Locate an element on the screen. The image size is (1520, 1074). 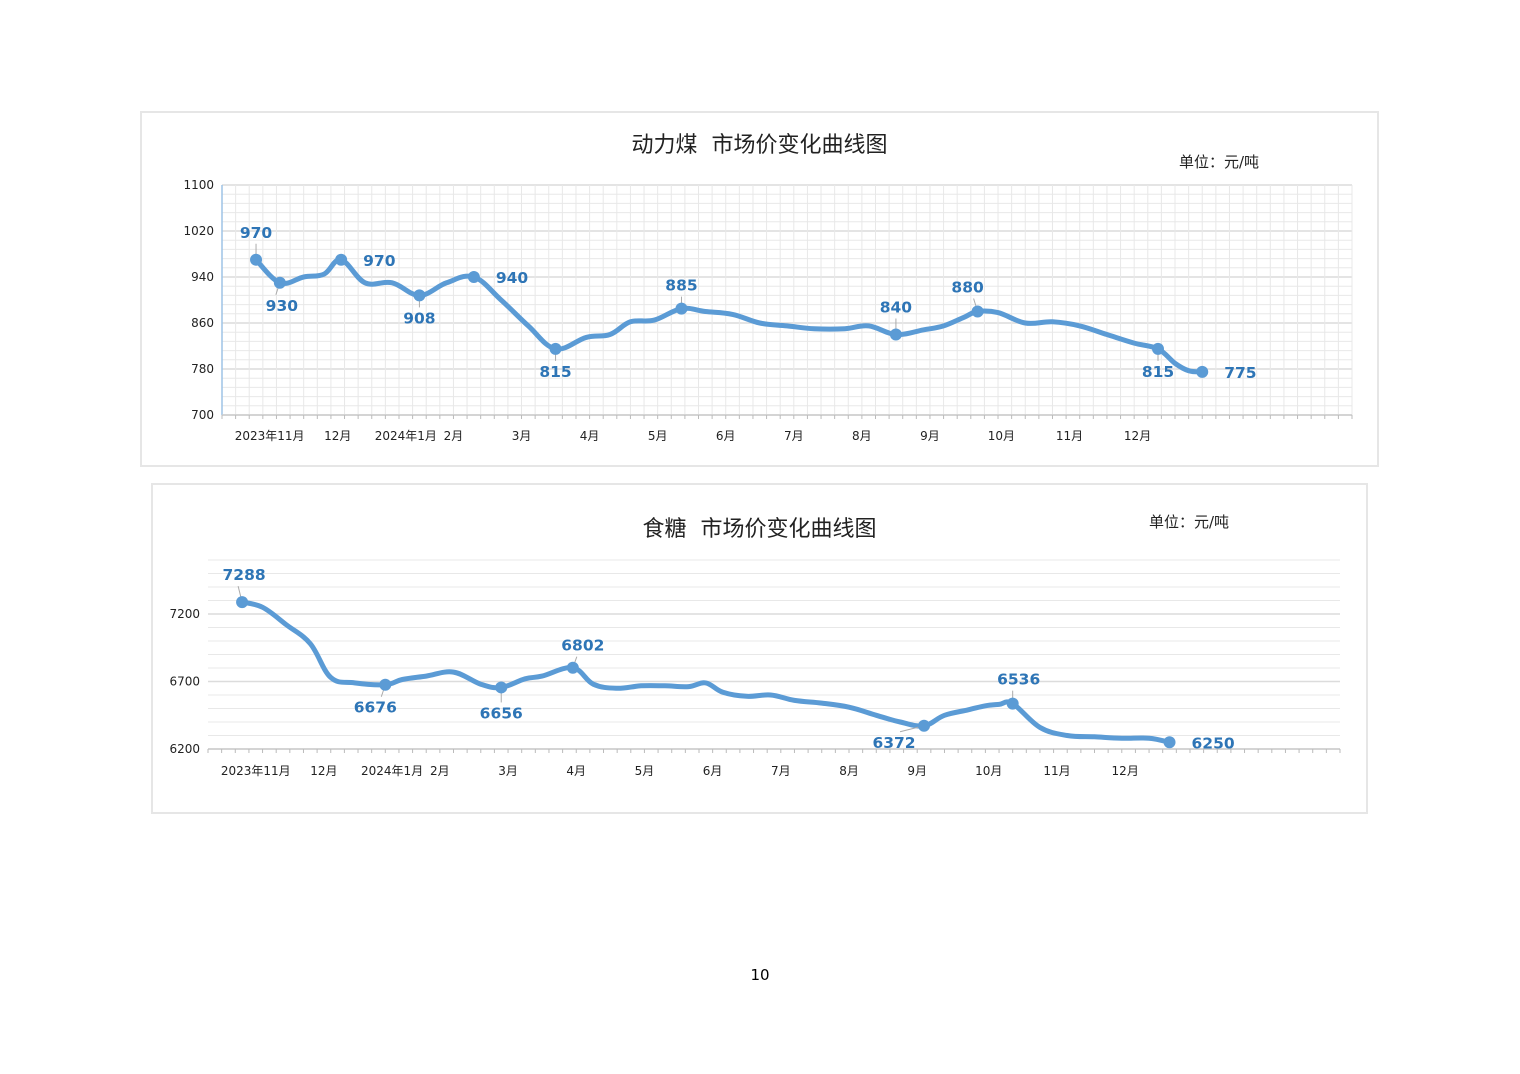
data-label: 6372 is located at coordinates (893, 743).